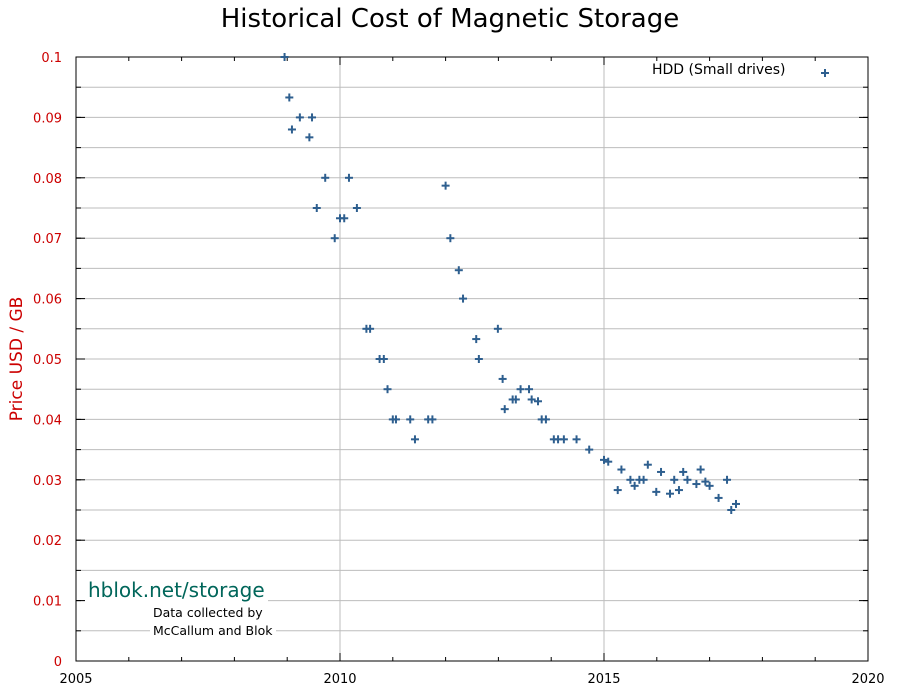 The image size is (900, 700). I want to click on y-tick-label: 0.02, so click(47, 541).